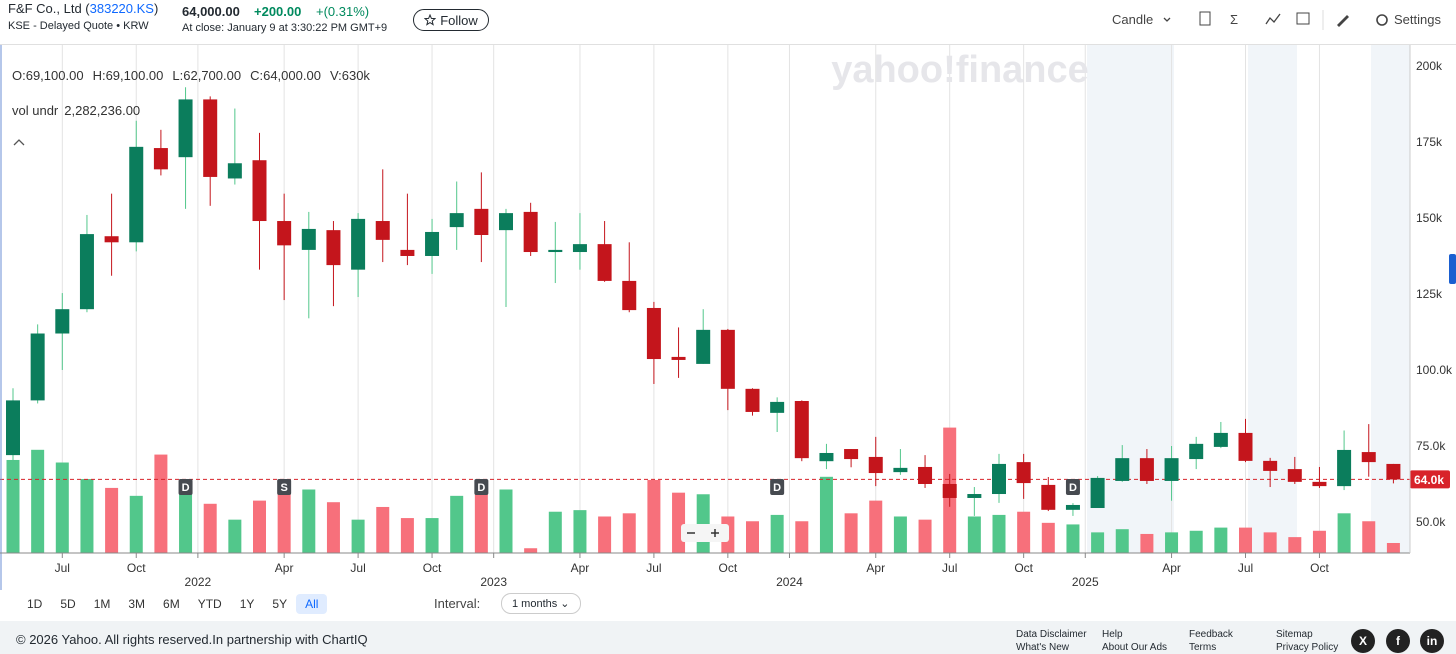 This screenshot has width=1456, height=654. What do you see at coordinates (1452, 269) in the screenshot?
I see `side-tab` at bounding box center [1452, 269].